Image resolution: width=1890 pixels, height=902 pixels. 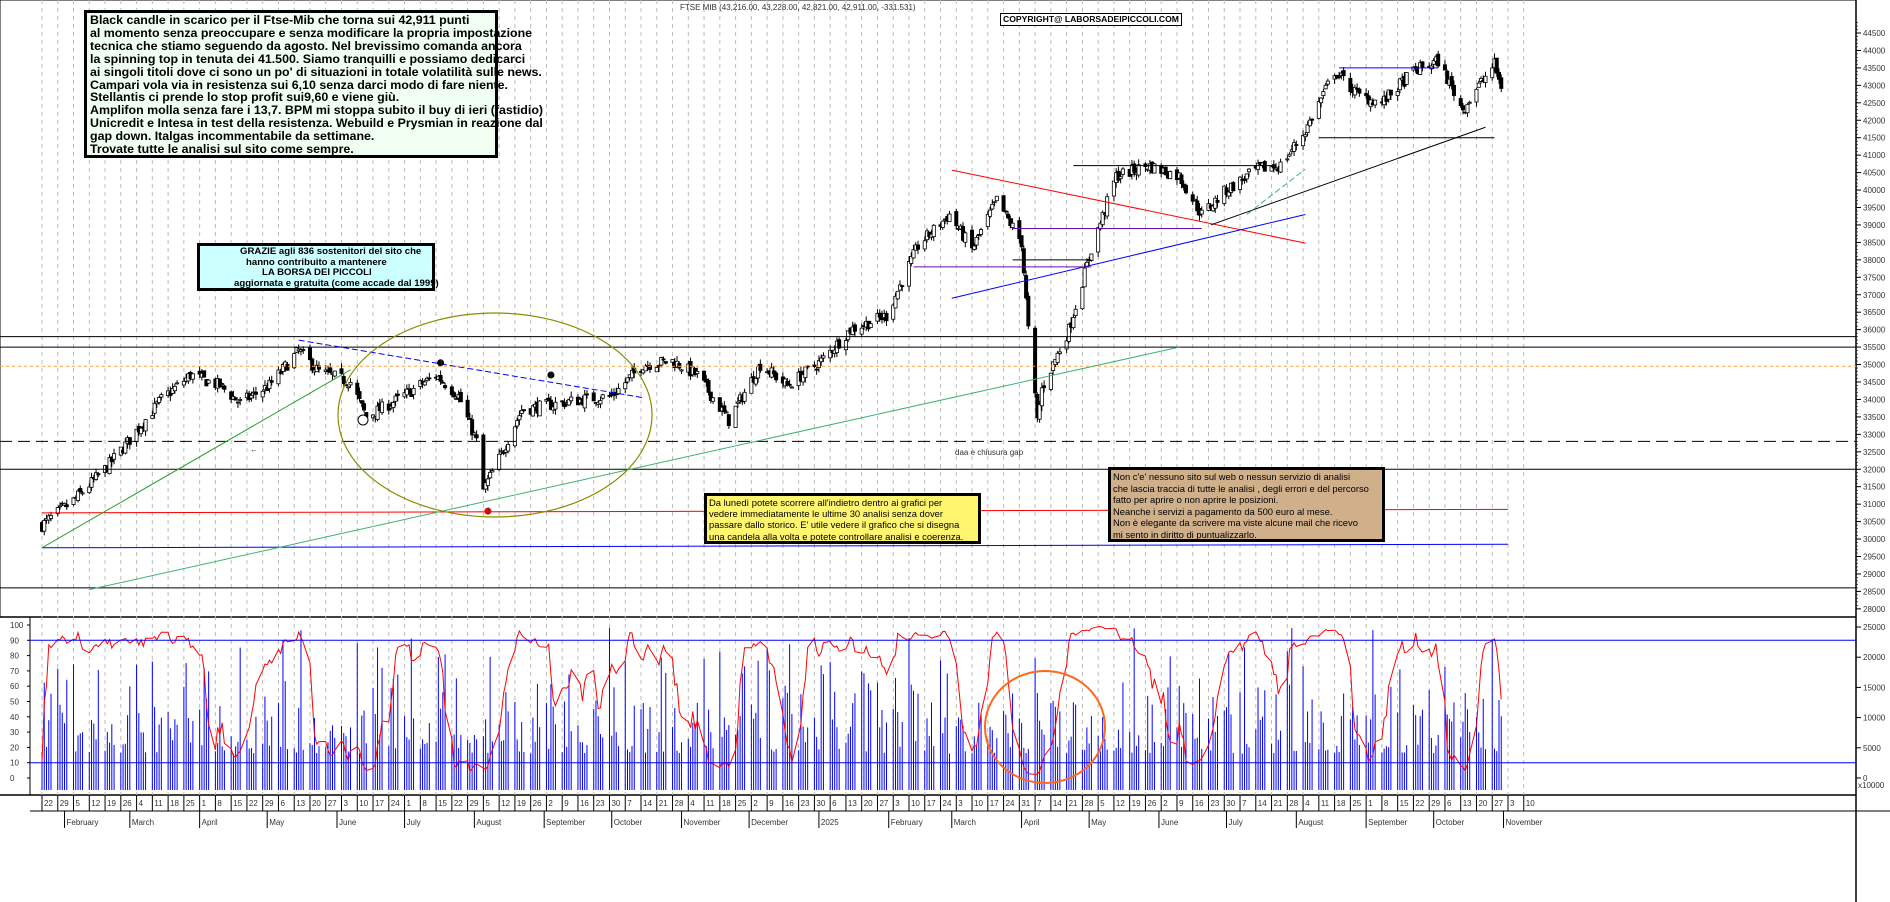 I want to click on osc-tick-label: 40, so click(x=14, y=717).